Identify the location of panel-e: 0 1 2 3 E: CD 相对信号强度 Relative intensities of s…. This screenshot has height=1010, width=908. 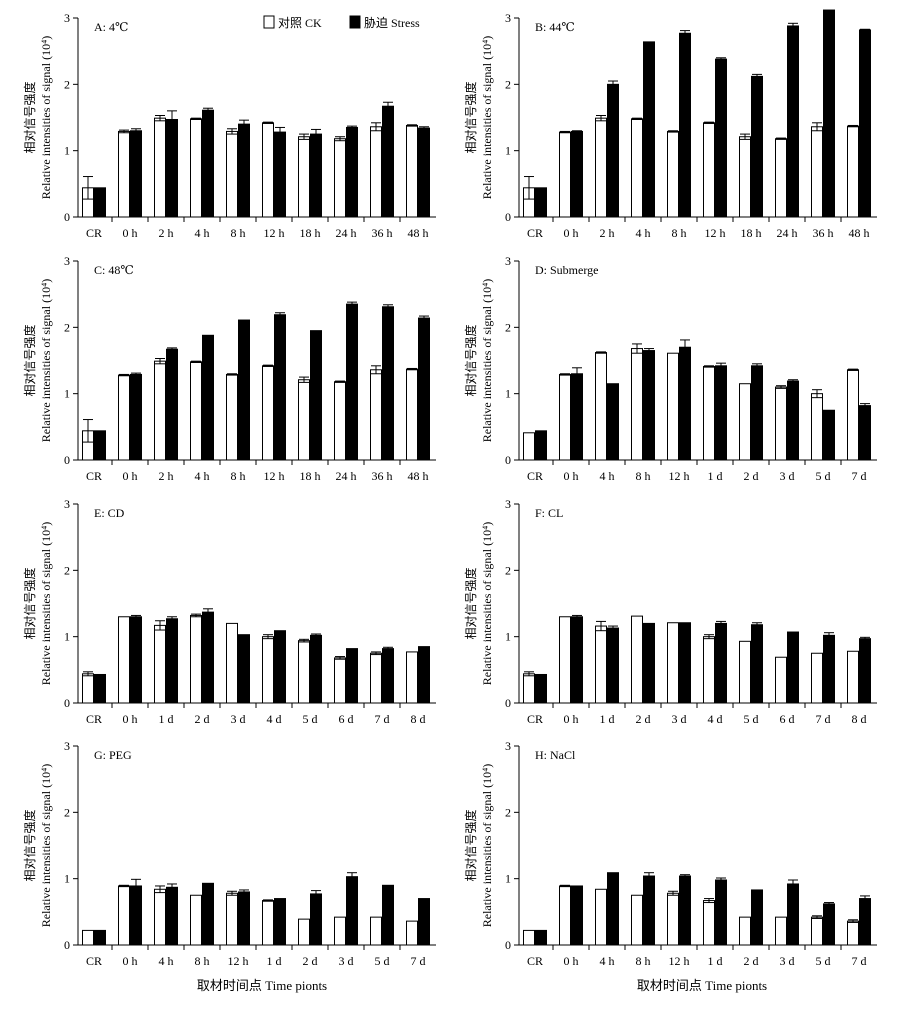
(229, 611).